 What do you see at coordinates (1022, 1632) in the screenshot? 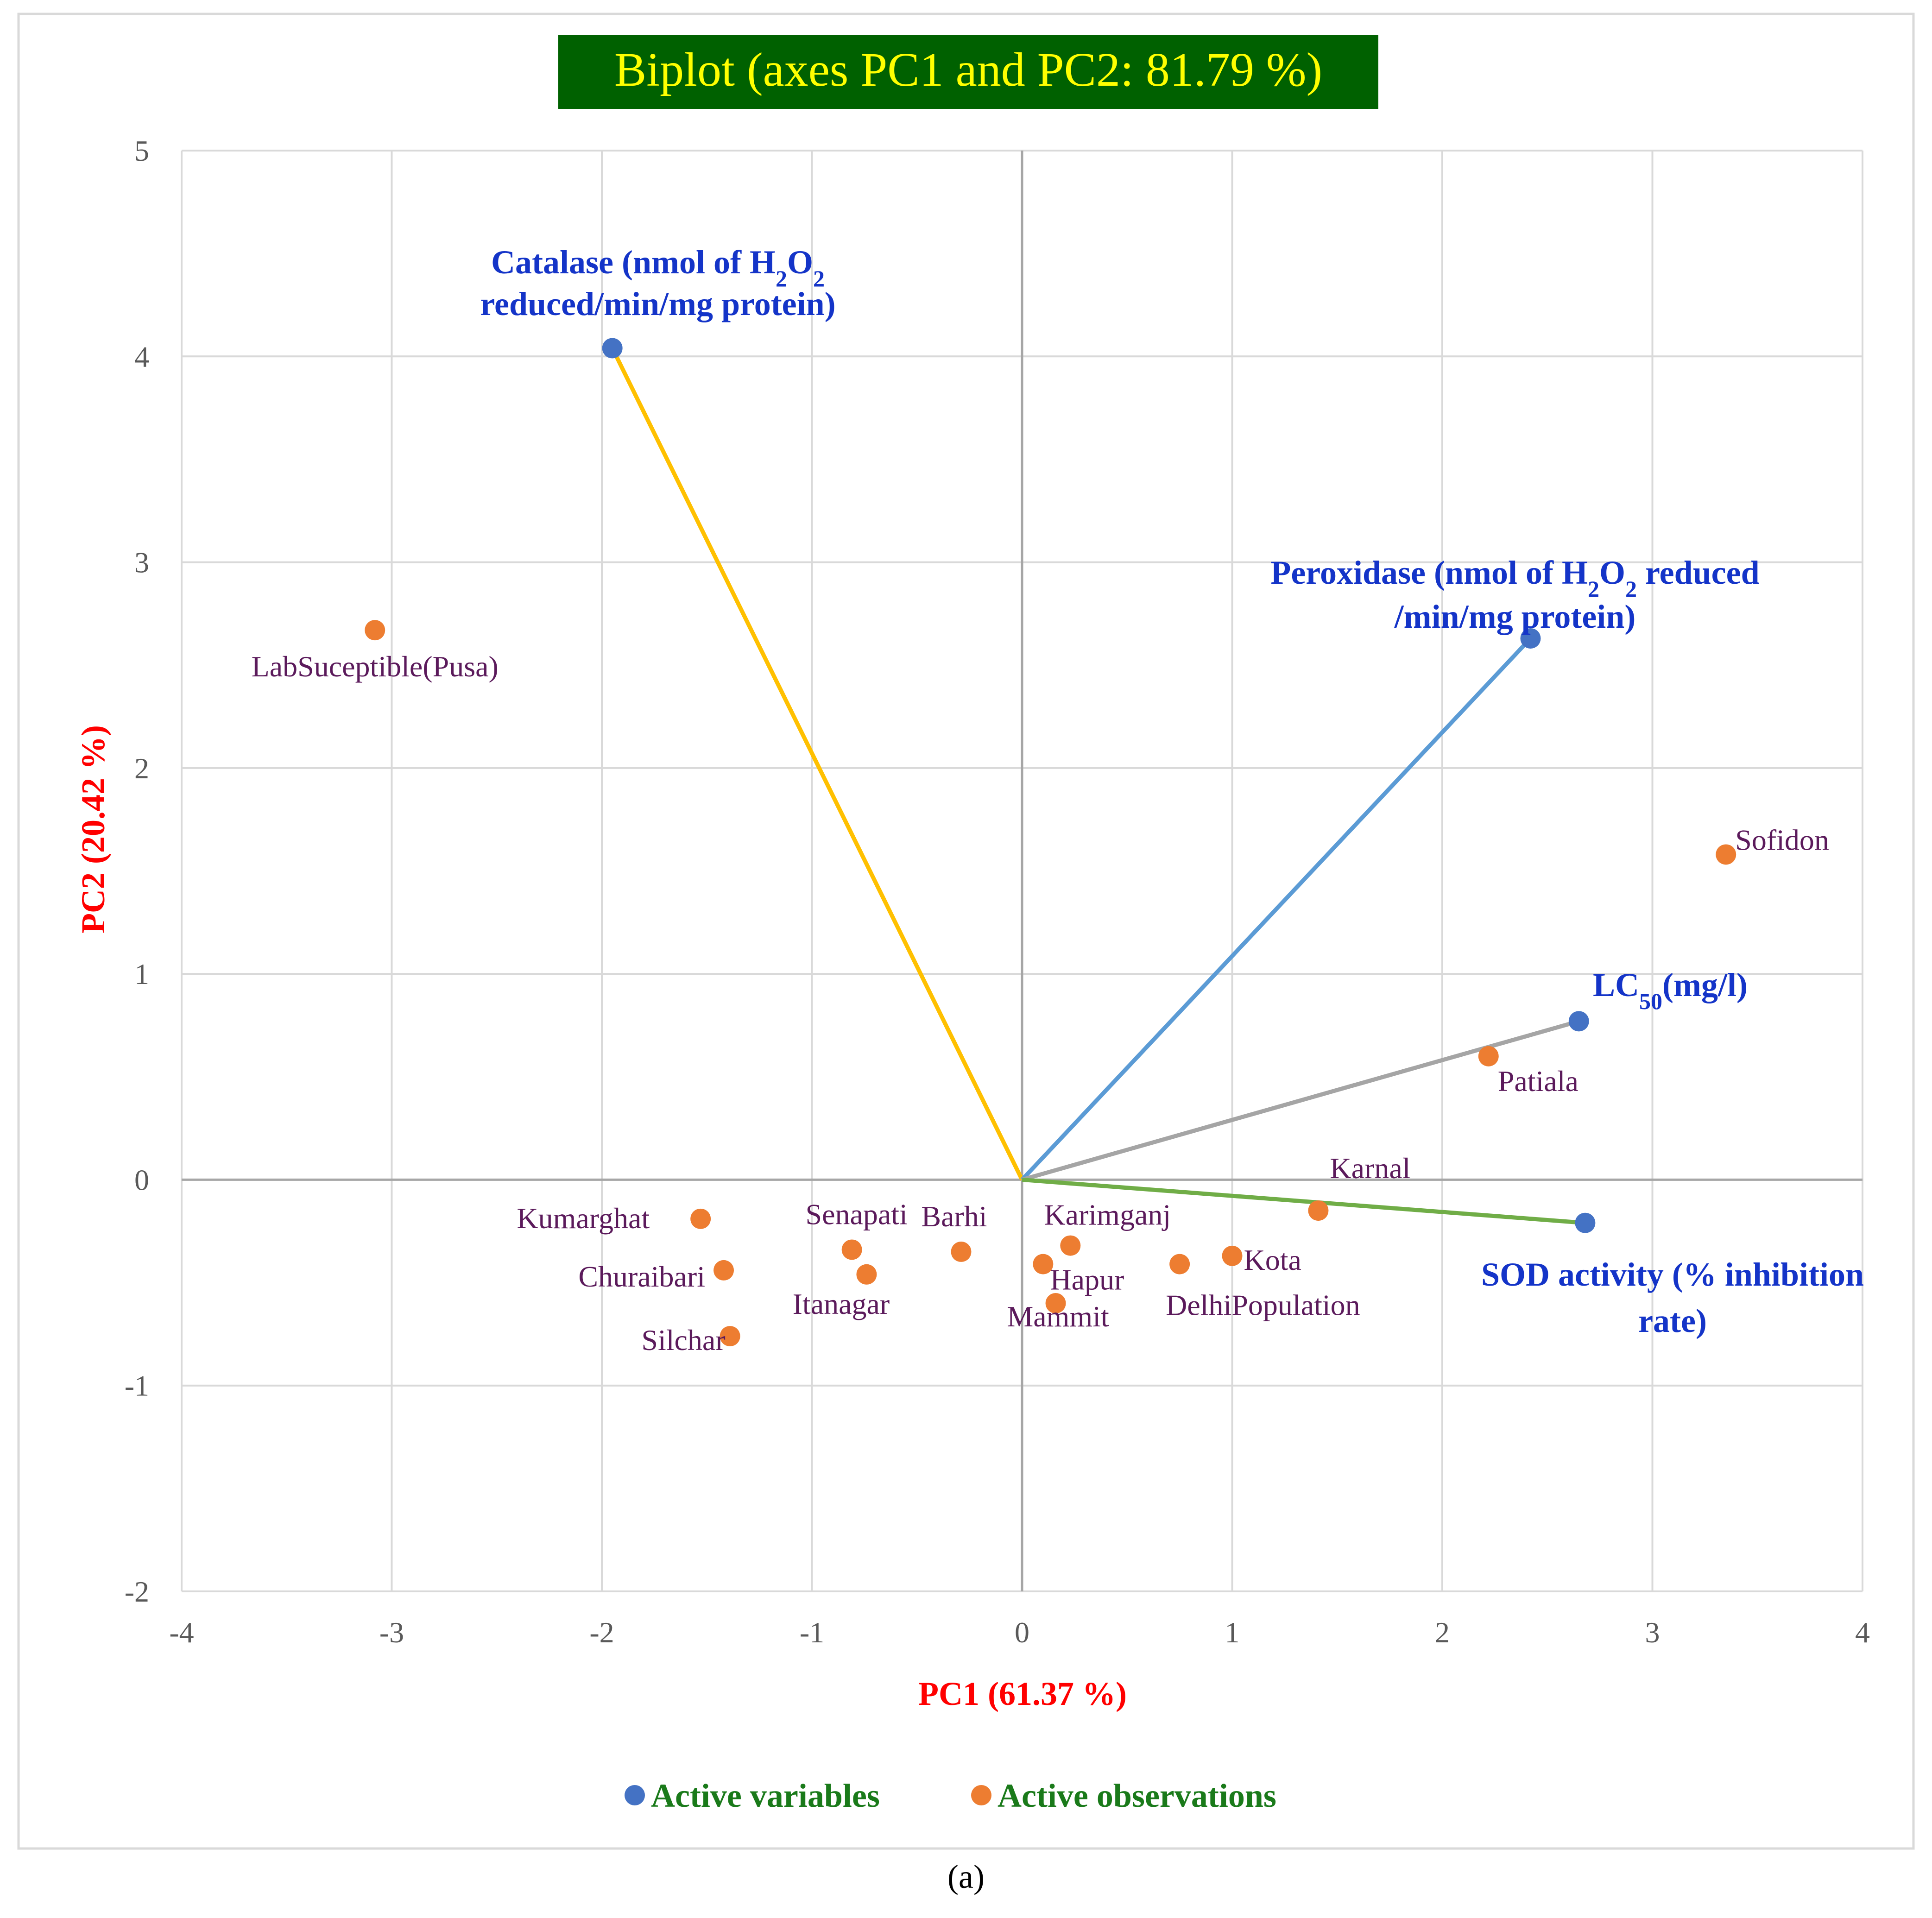
I see `x-tick-label: 0` at bounding box center [1022, 1632].